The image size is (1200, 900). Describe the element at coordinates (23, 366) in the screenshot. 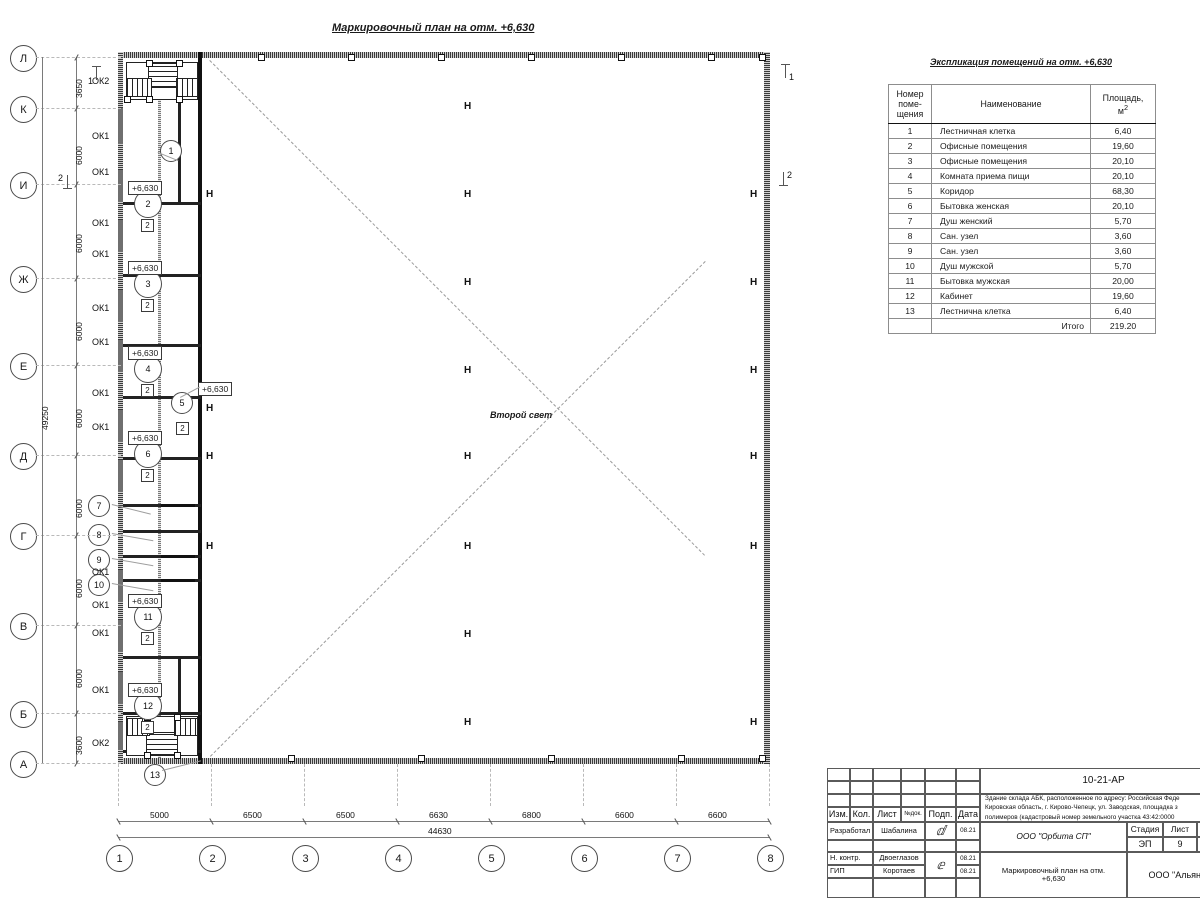

I see `grid-letter-E: Е` at that location.